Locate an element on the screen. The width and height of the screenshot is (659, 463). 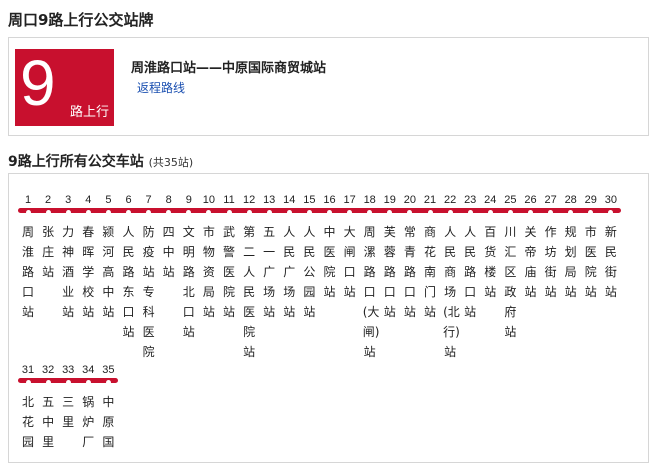
stop-item: 31 北花园 is located at coordinates (28, 408).